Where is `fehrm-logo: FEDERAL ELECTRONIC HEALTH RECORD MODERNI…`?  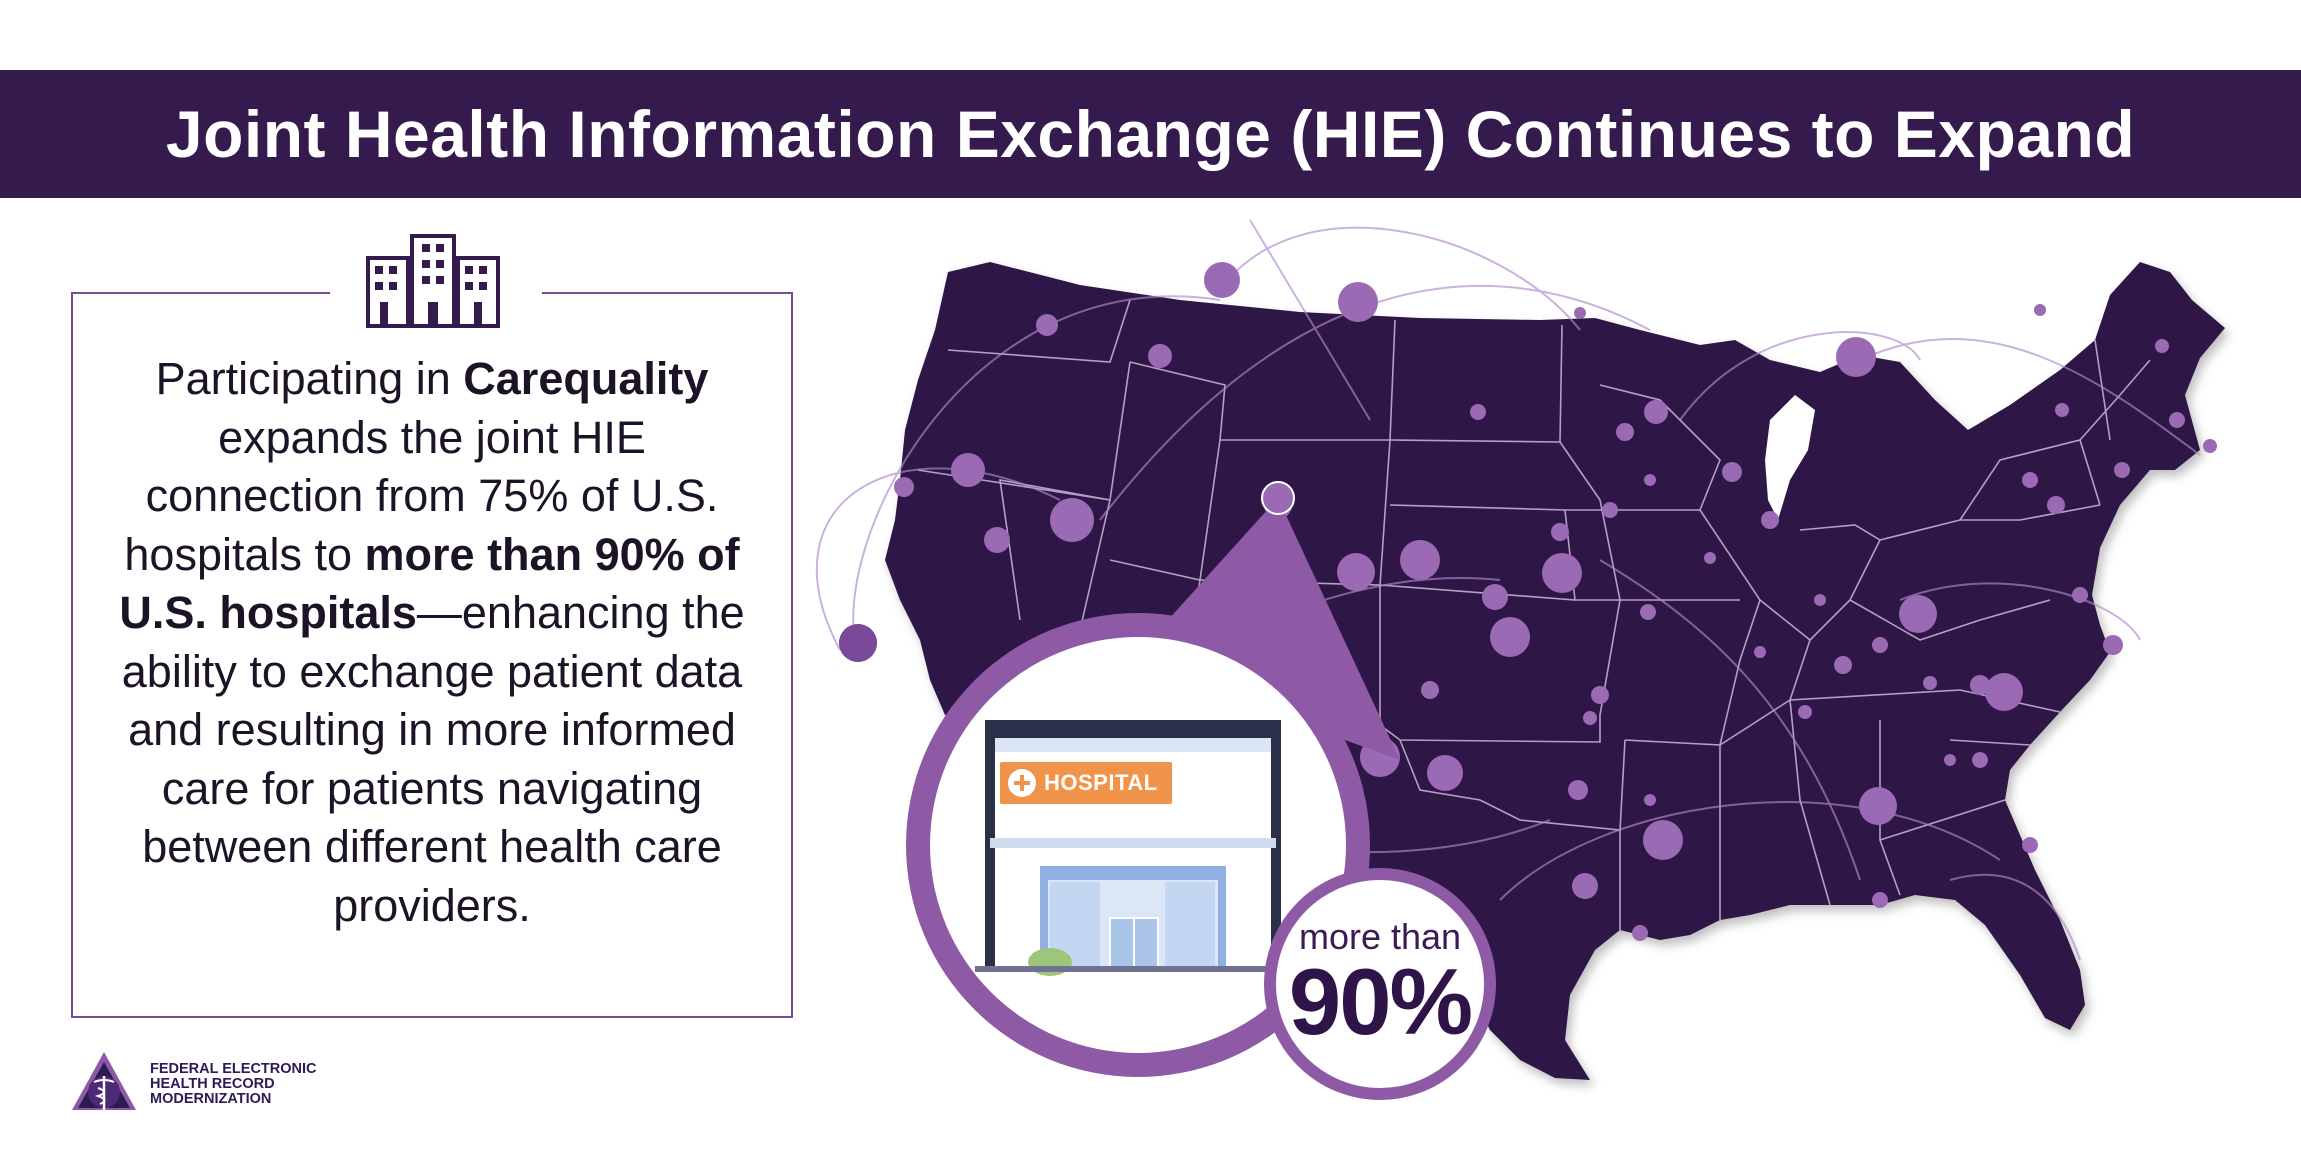
fehrm-logo: FEDERAL ELECTRONIC HEALTH RECORD MODERNI… is located at coordinates (270, 1085).